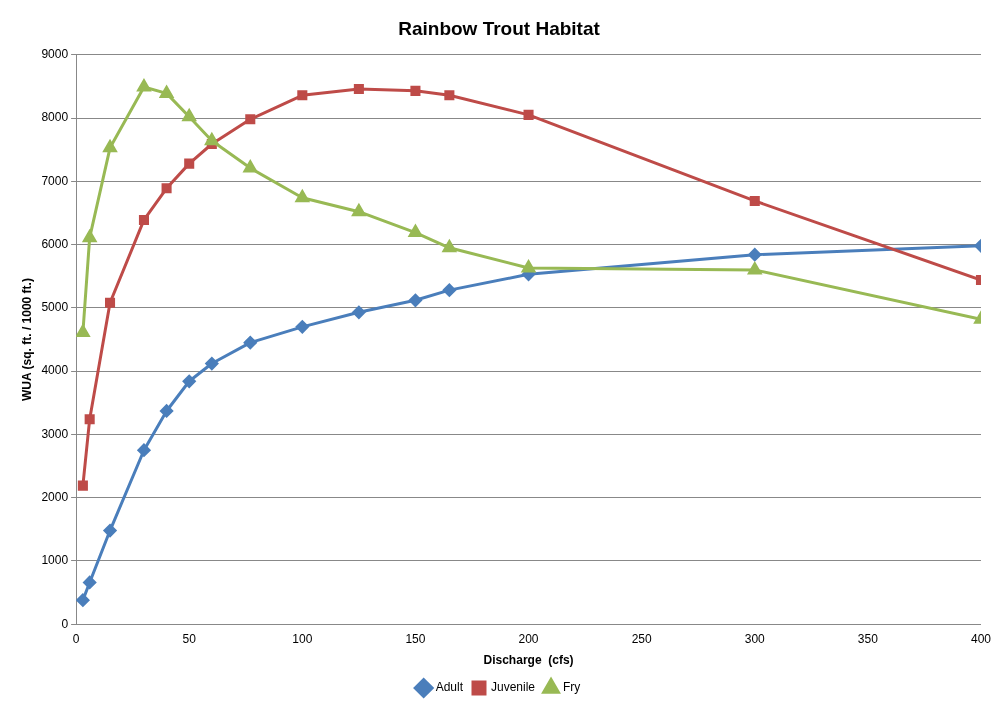 The width and height of the screenshot is (1002, 717). What do you see at coordinates (868, 638) in the screenshot?
I see `x-tick-label: 350` at bounding box center [868, 638].